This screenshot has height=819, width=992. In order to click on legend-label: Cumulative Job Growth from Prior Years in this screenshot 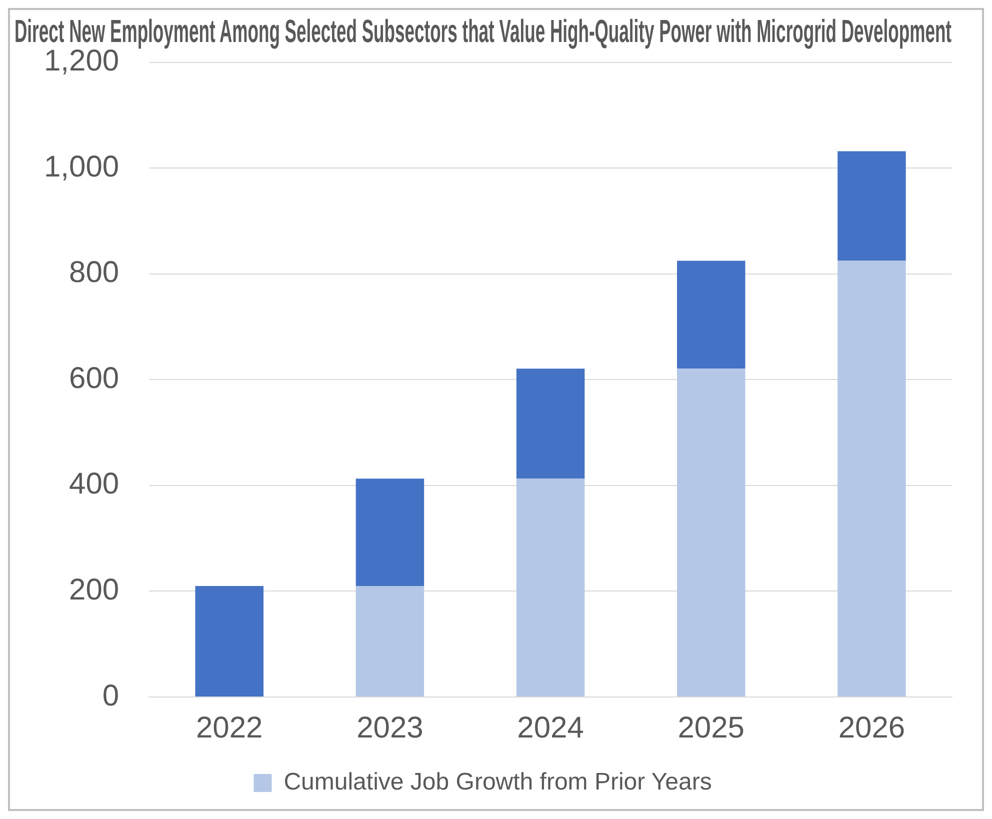, I will do `click(498, 782)`.